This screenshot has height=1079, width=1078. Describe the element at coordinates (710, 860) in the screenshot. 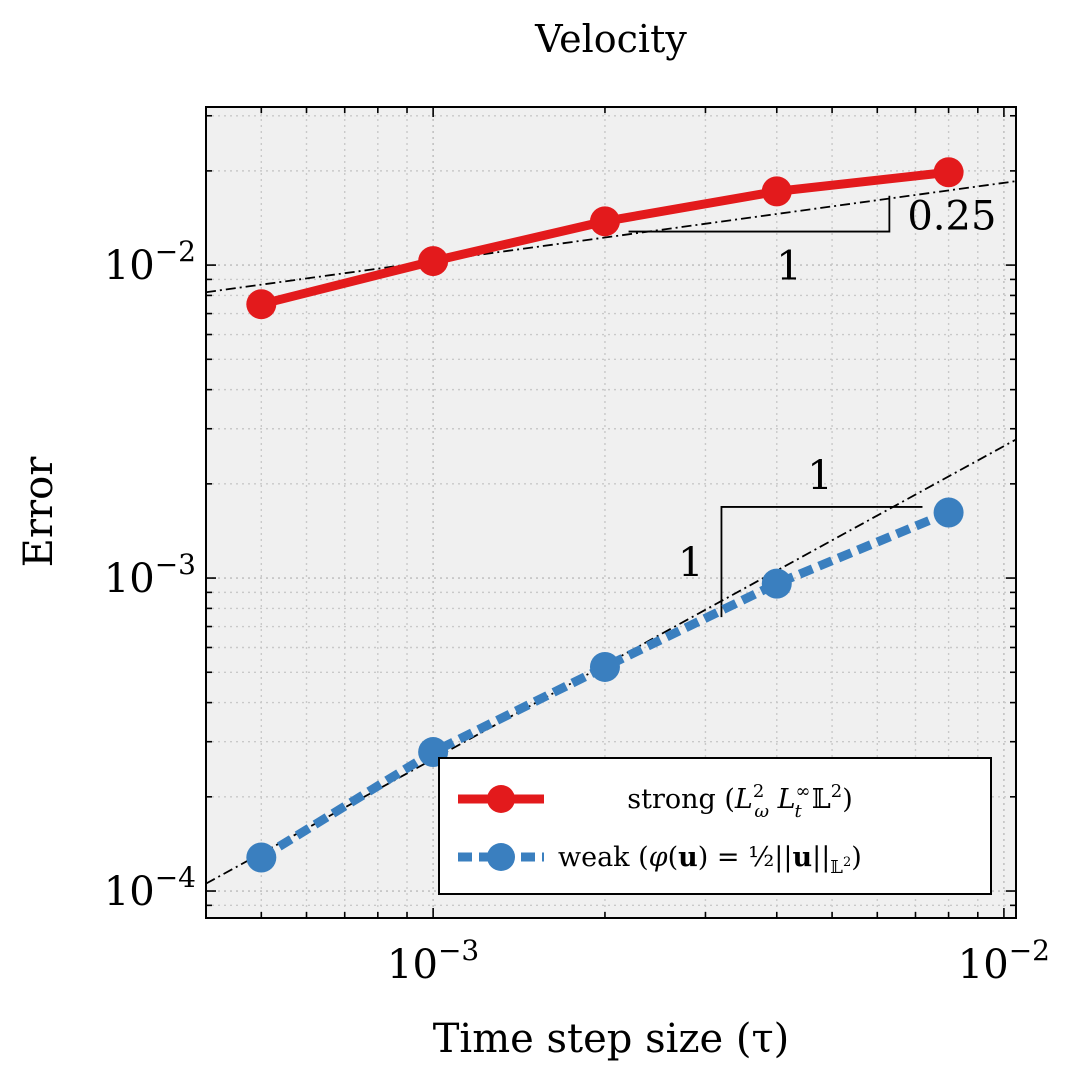

I see `legend-weak-label: weak (φ(u) = ½||u||𝕃2)` at that location.